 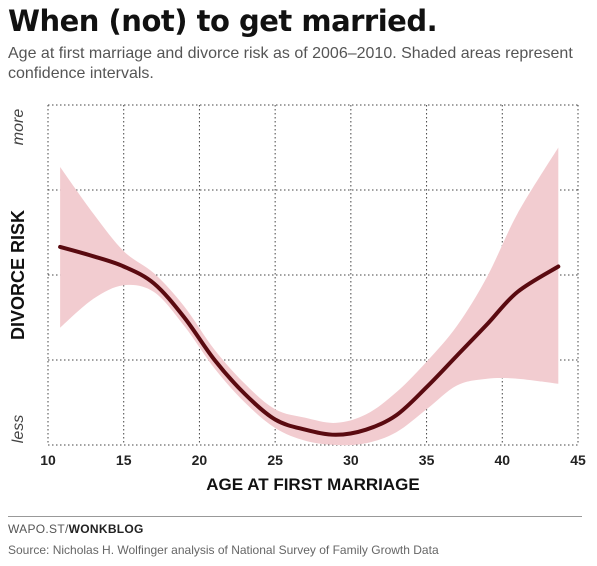 What do you see at coordinates (200, 460) in the screenshot?
I see `x-tick-label: 20` at bounding box center [200, 460].